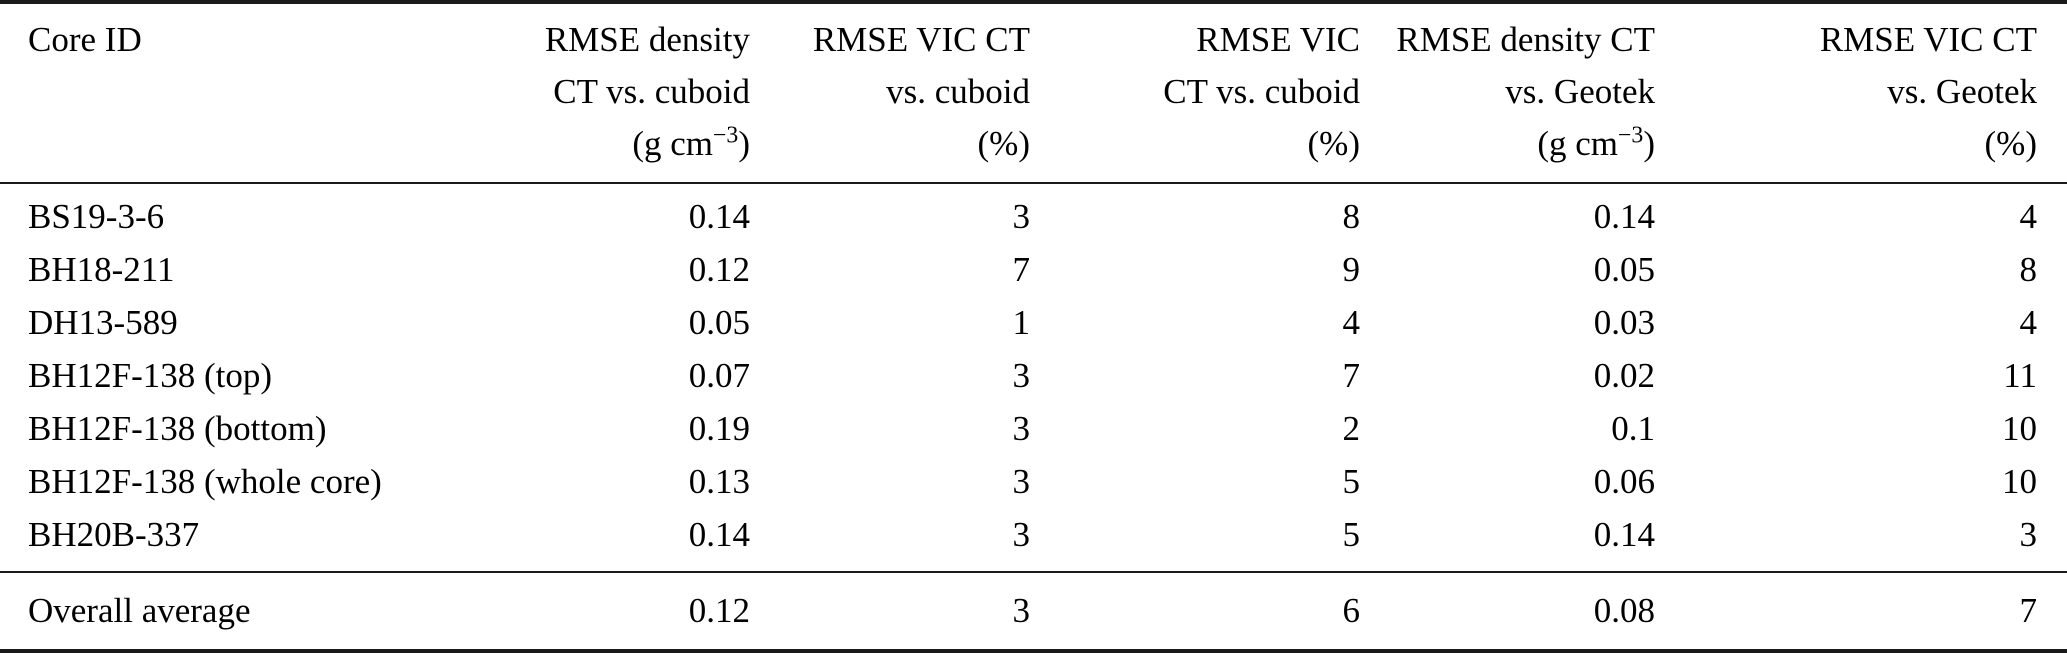  What do you see at coordinates (210, 92) in the screenshot?
I see `header-core-id: Core ID` at bounding box center [210, 92].